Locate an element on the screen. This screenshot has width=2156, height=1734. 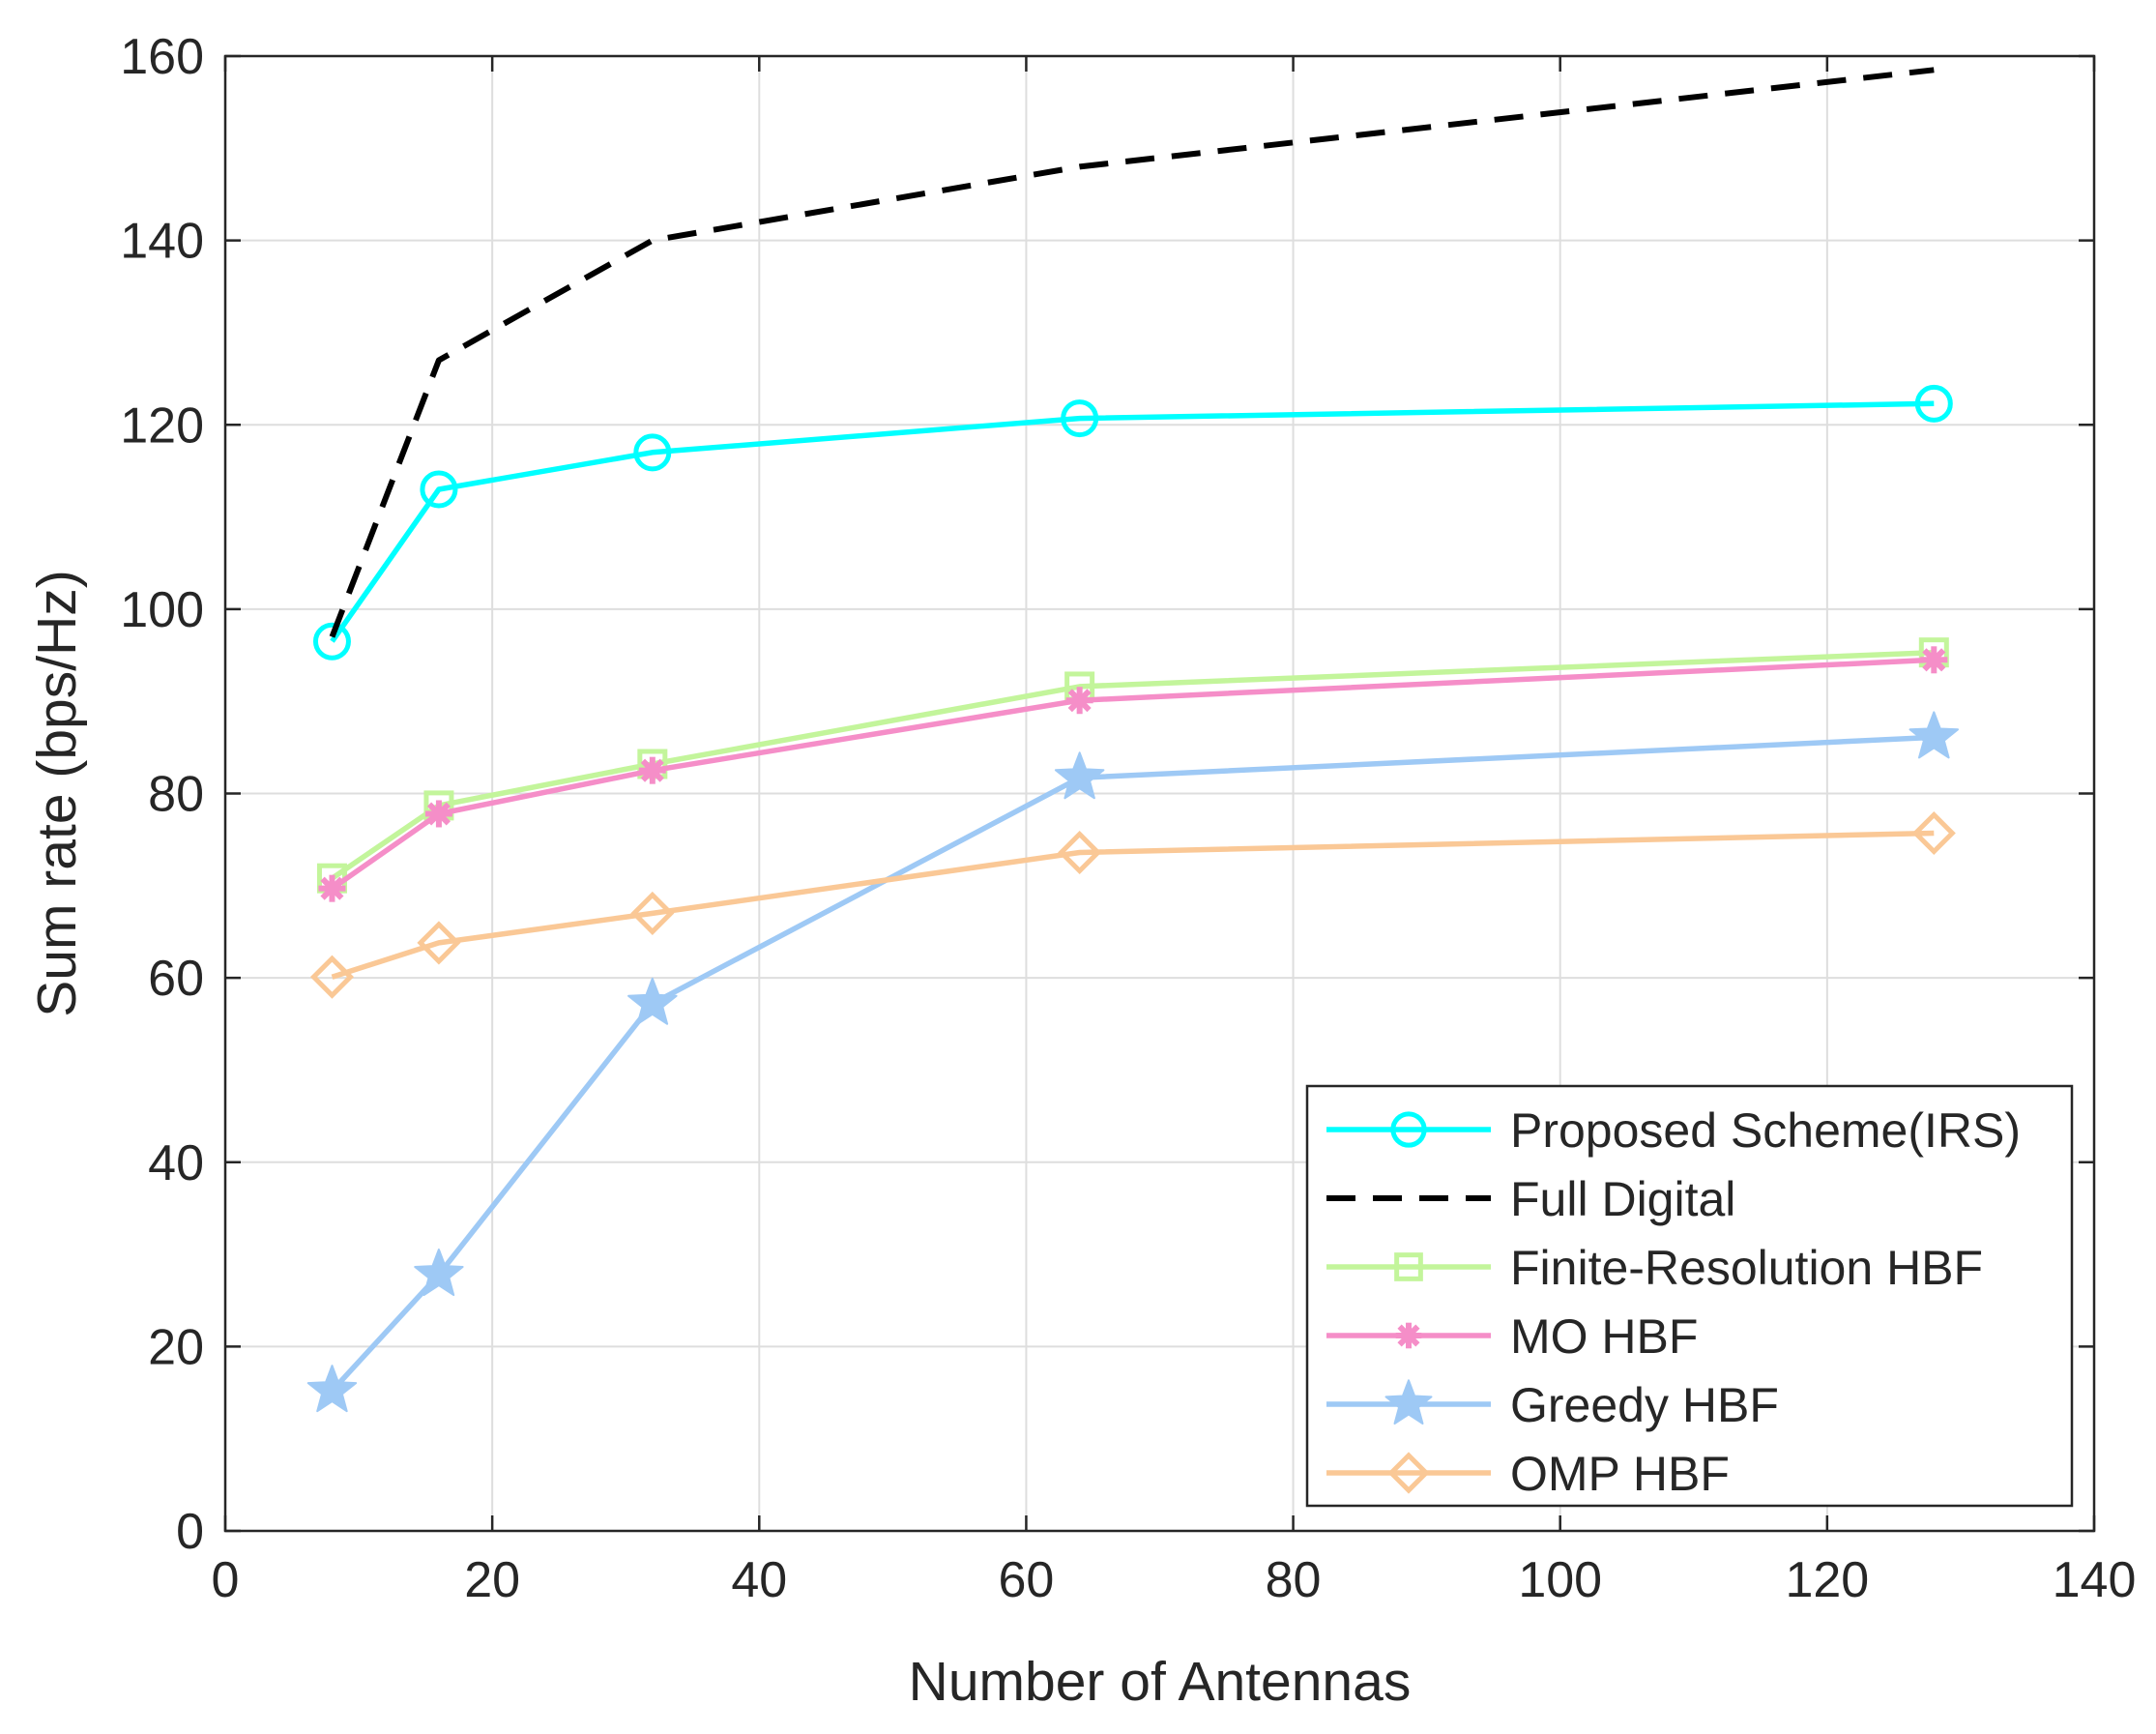
series-omp-hbf is located at coordinates (1132, 904).